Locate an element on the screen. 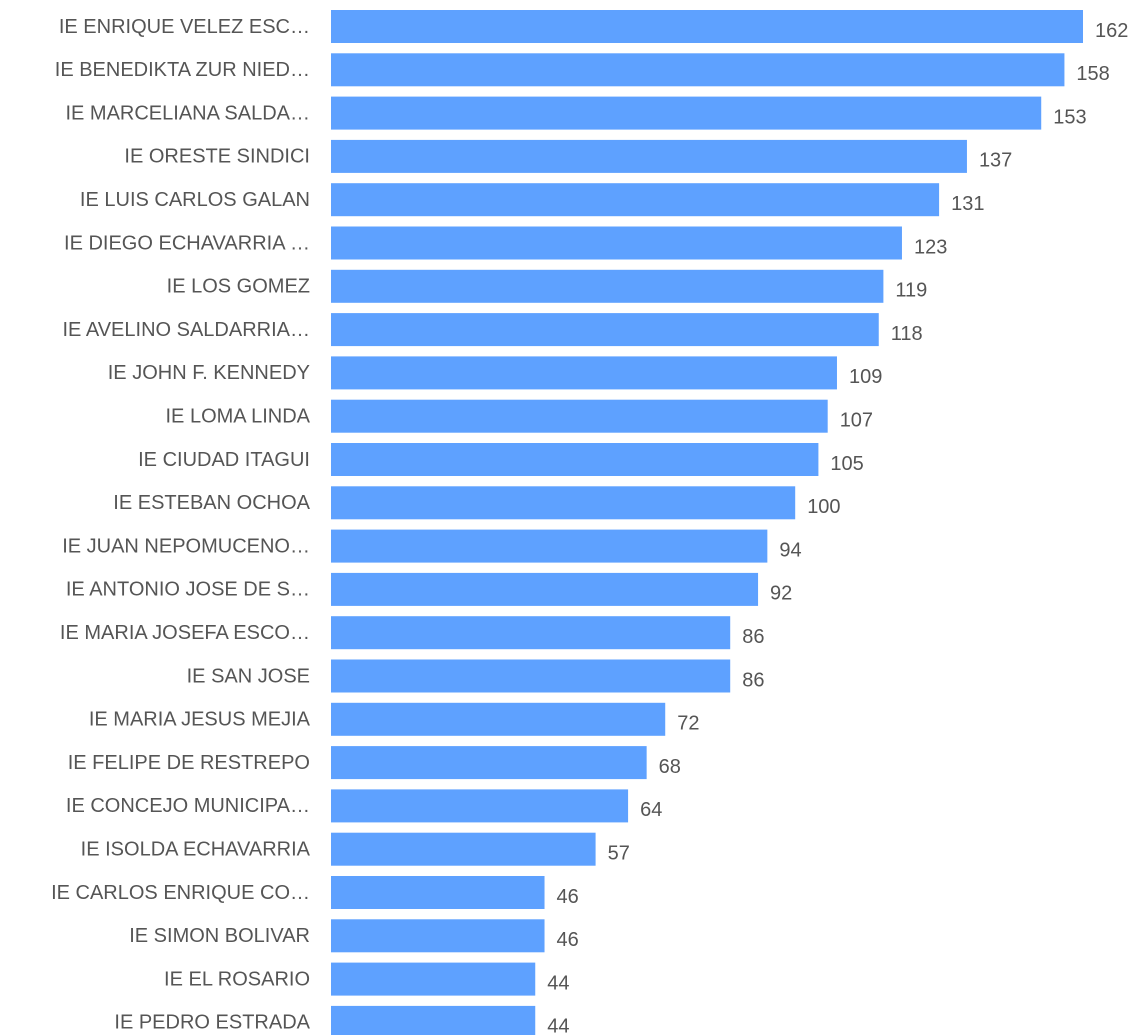  value-label: 100 is located at coordinates (823, 507).